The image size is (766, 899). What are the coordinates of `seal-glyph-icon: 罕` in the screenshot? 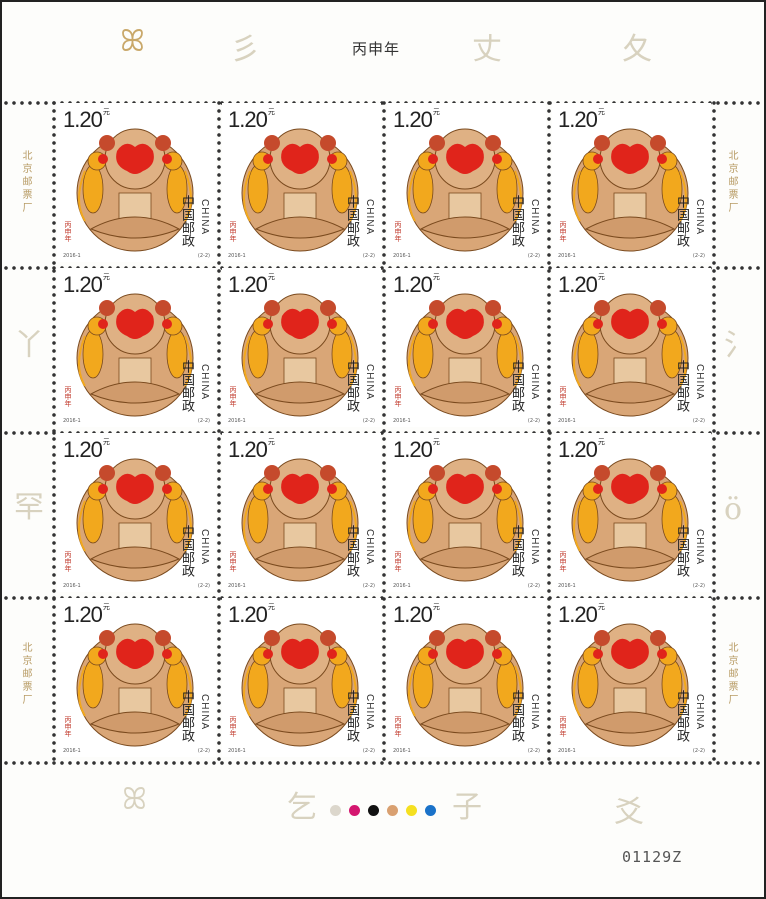 It's located at (29, 507).